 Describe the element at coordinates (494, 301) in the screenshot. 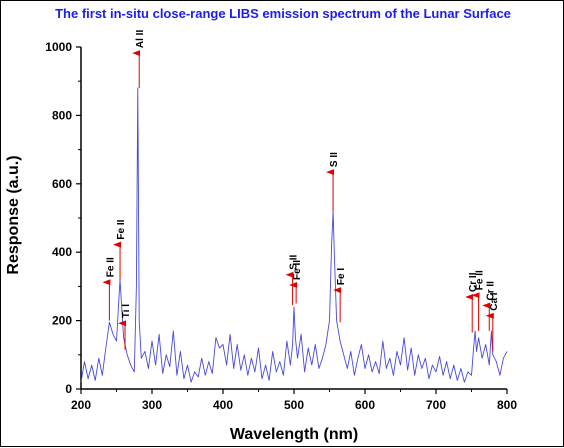

I see `peak-label: Ca I` at that location.